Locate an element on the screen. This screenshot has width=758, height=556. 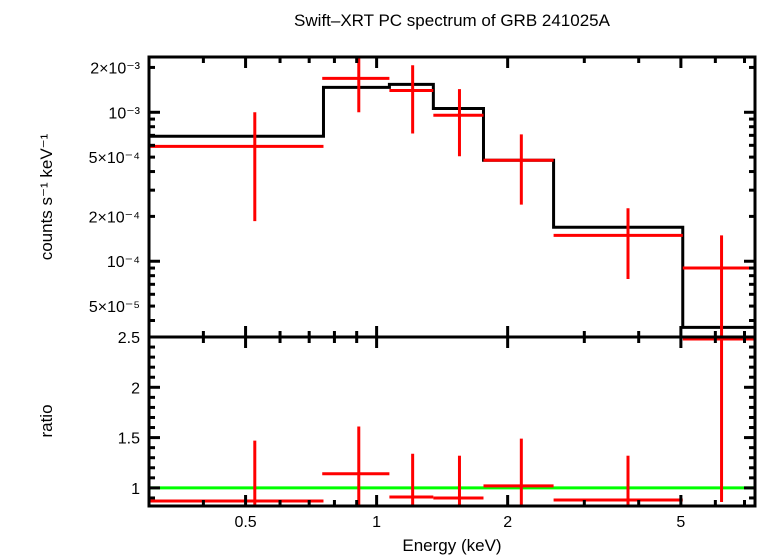
y-tick-label-ratio: 2.5 is located at coordinates (129, 338).